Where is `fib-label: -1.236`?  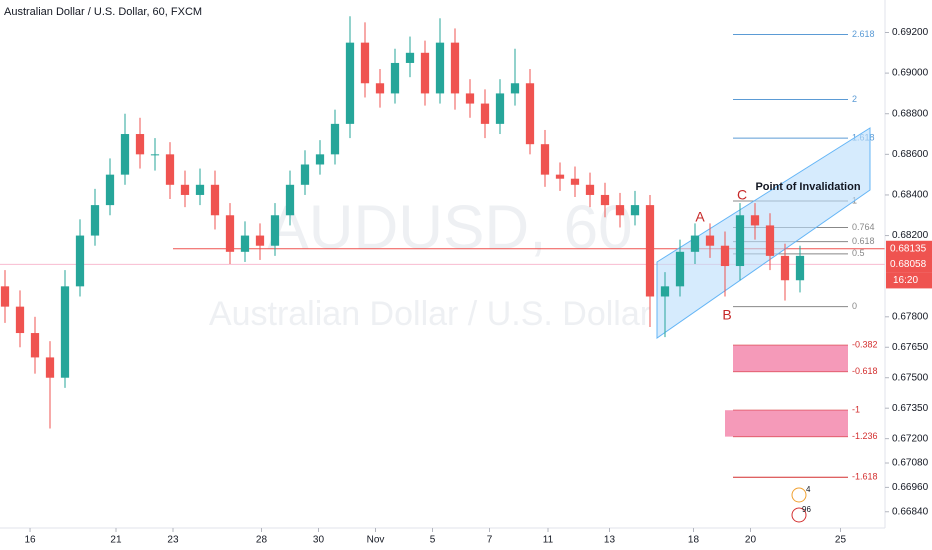
fib-label: -1.236 is located at coordinates (865, 436).